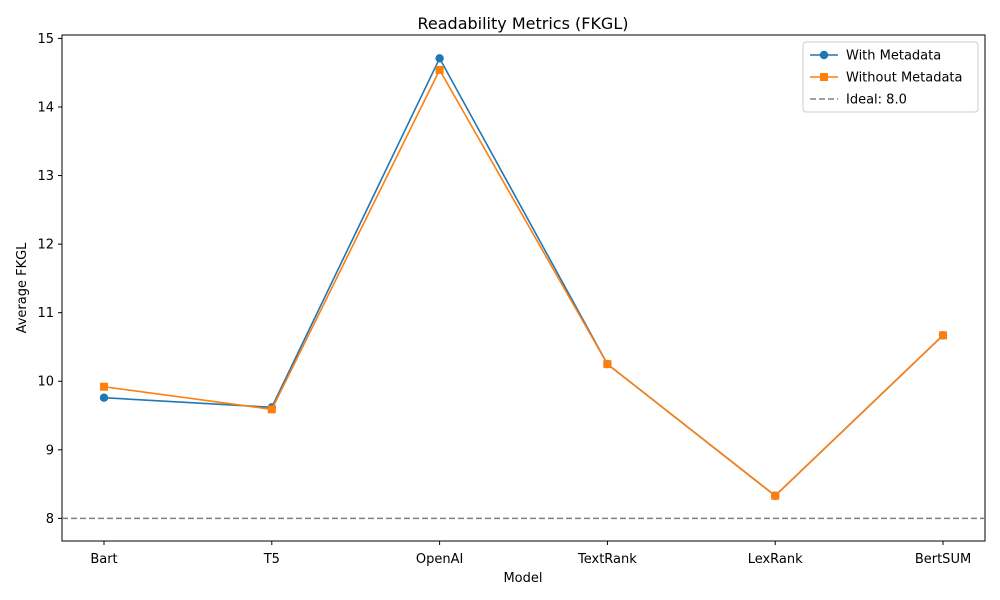 The width and height of the screenshot is (1000, 600). Describe the element at coordinates (904, 78) in the screenshot. I see `legend-label: Without Metadata` at that location.